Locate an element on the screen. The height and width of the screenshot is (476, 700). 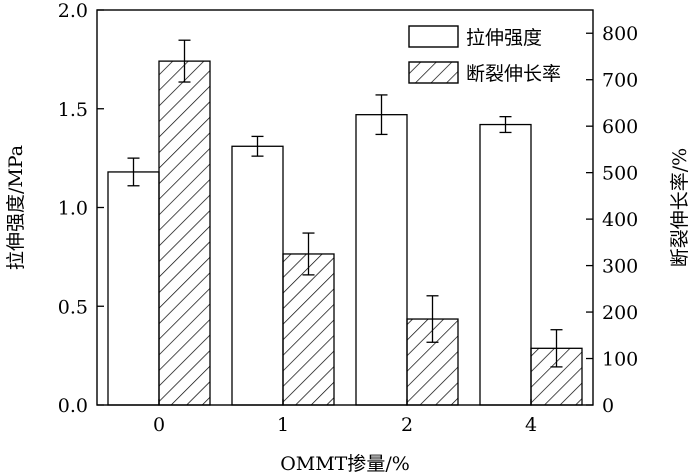
right-axis-ticks: 0 100 200 300 400 500 600 700 800 is located at coordinates (612, 220).